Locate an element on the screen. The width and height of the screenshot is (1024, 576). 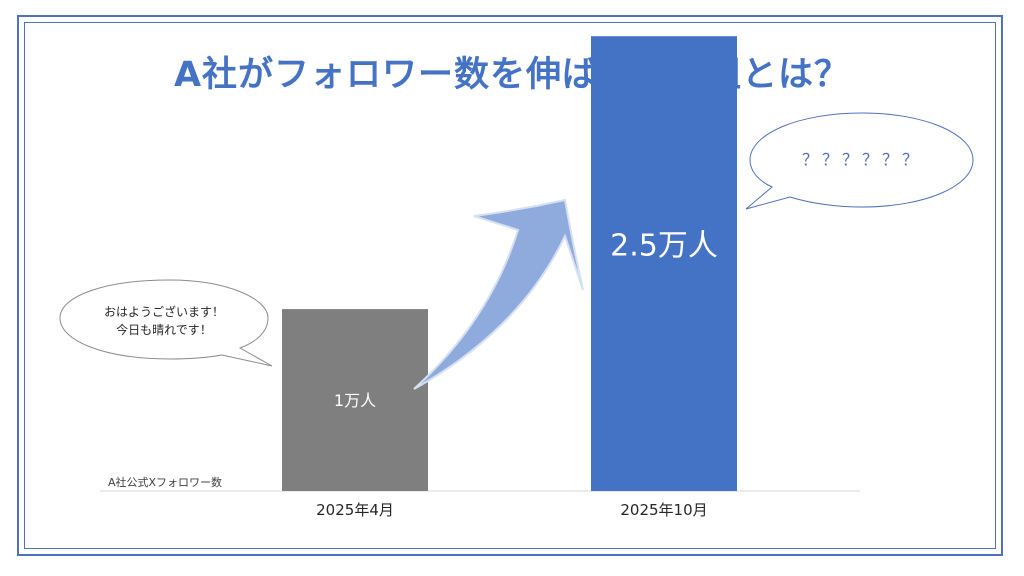
right-speech-bubble is located at coordinates (859, 161).